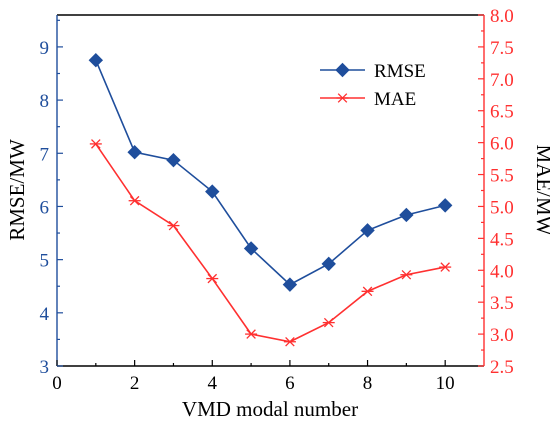  I want to click on right-tick-label: 3.5, so click(502, 303).